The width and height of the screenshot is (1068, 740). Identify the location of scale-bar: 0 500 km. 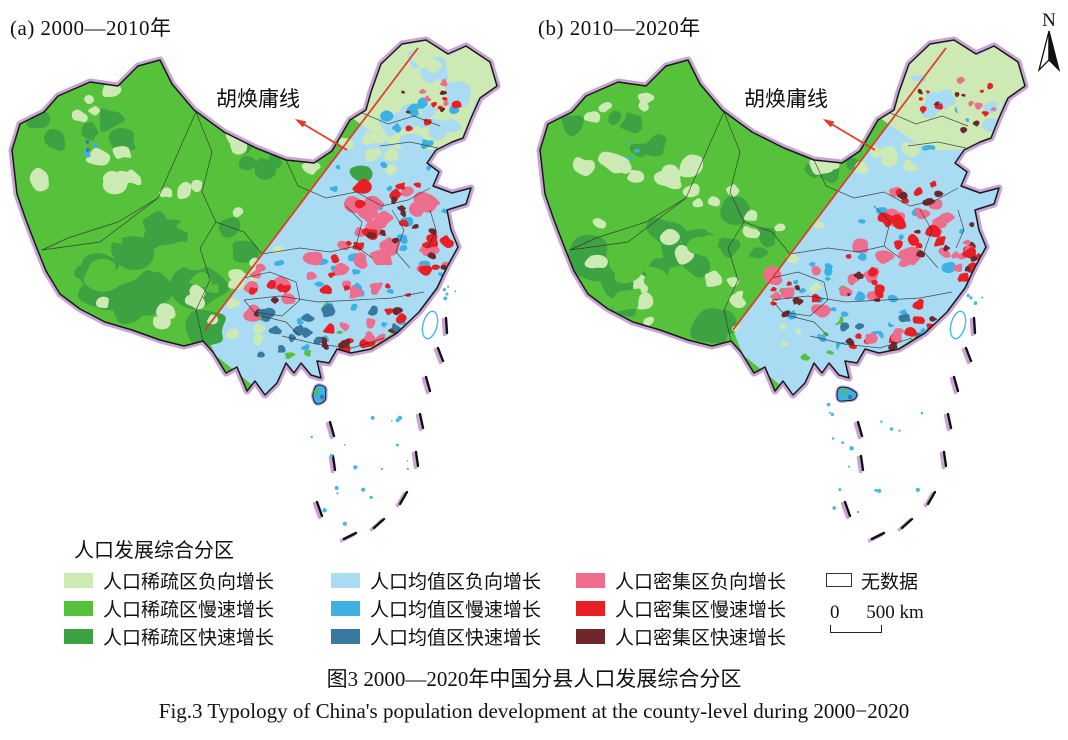
(875, 617).